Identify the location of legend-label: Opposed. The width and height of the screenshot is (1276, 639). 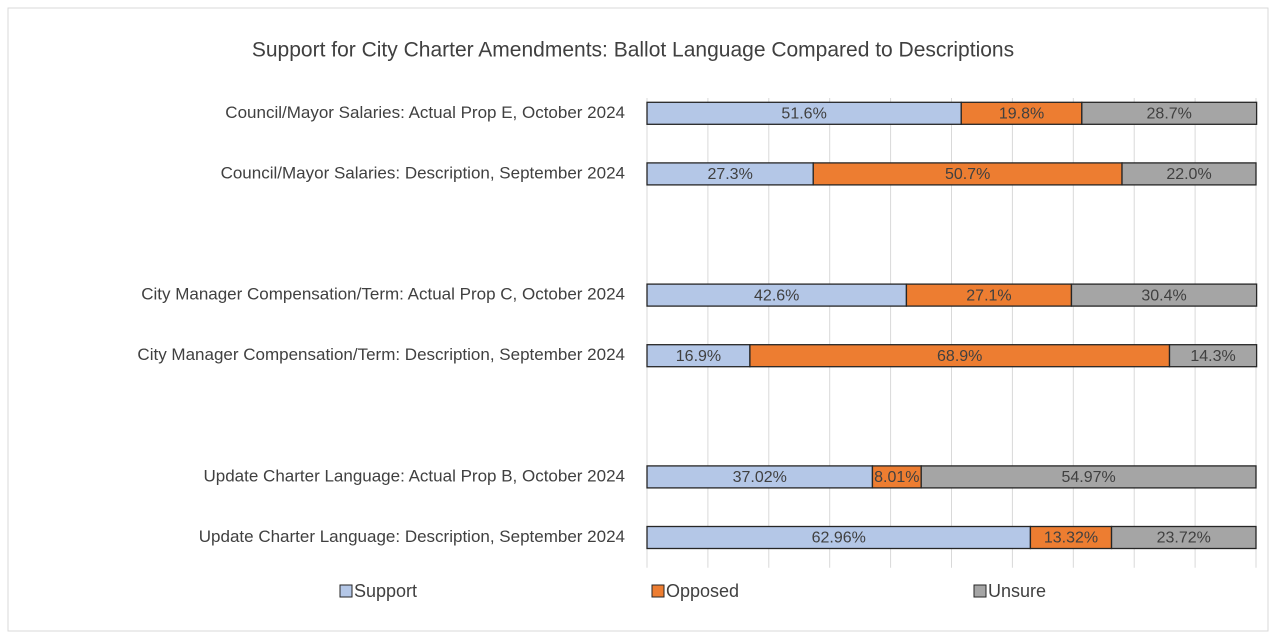
(702, 591).